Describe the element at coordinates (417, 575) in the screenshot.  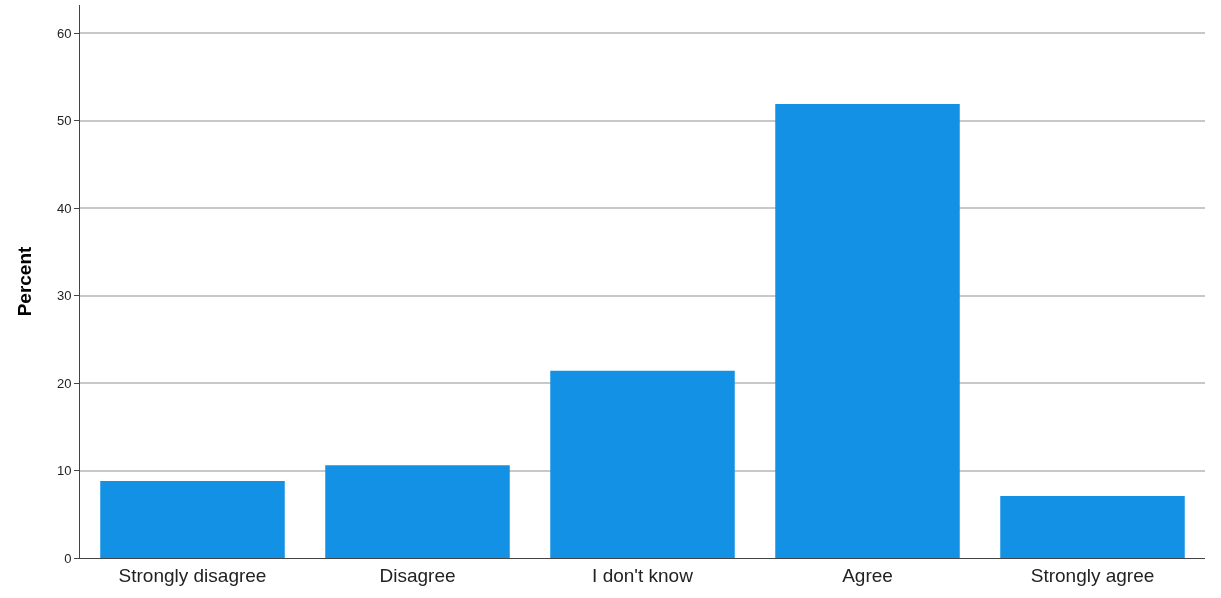
I see `x-tick-label: Disagree` at that location.